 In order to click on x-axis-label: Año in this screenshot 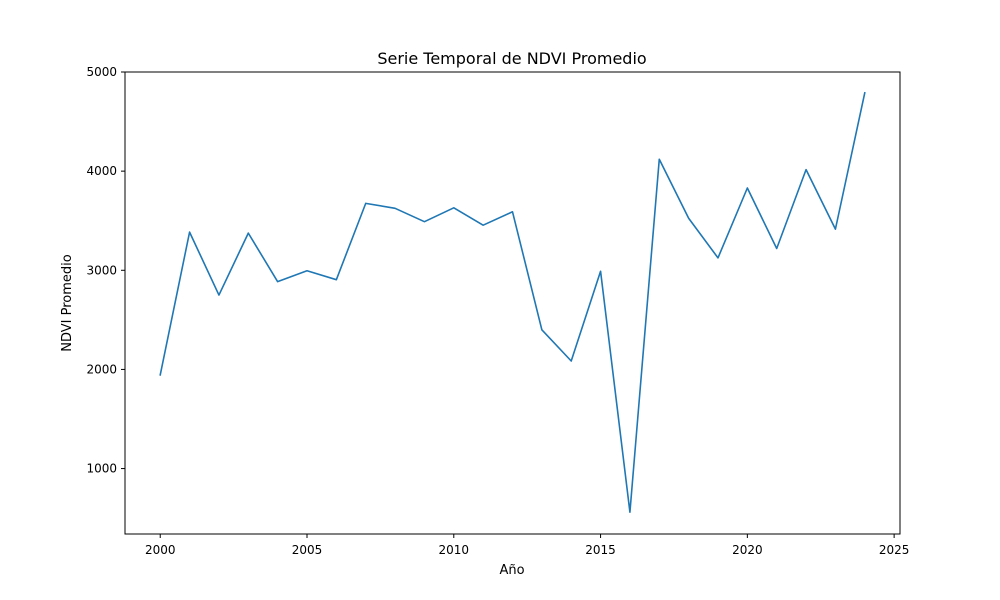, I will do `click(511, 570)`.